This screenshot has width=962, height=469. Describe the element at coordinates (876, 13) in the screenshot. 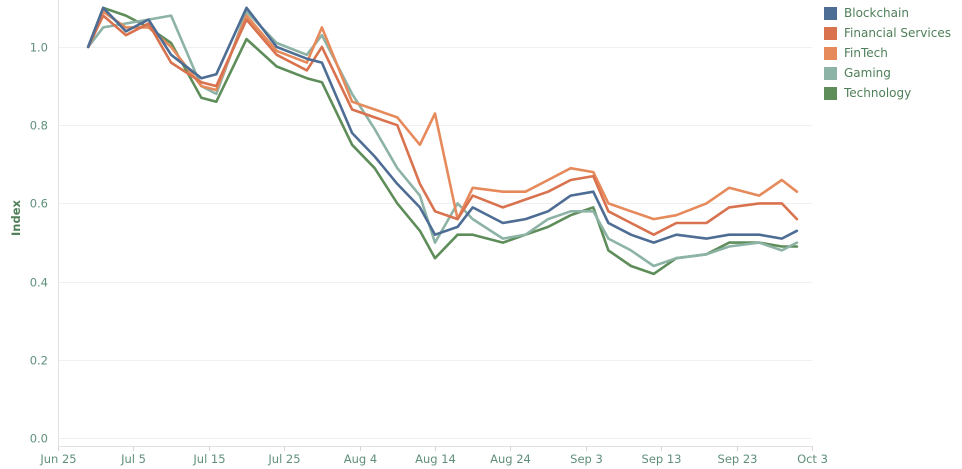

I see `legend-label: Blockchain` at that location.